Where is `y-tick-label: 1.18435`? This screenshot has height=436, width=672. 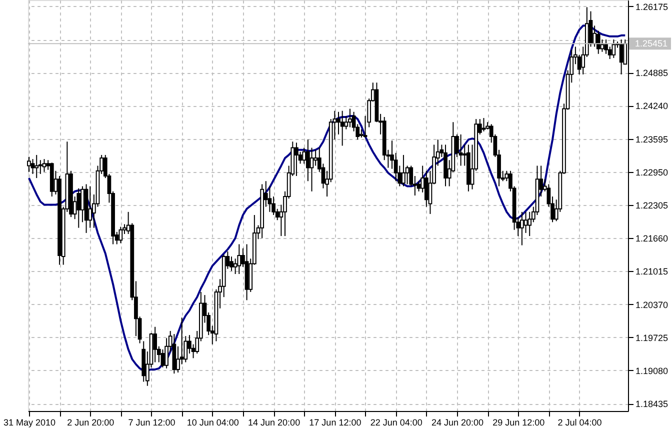
y-tick-label: 1.18435 is located at coordinates (652, 404).